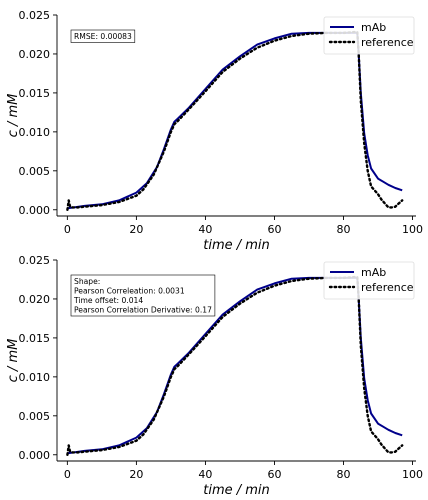 This screenshot has width=428, height=500. What do you see at coordinates (108, 300) in the screenshot?
I see `annotation-line: Time offset: 0.014` at bounding box center [108, 300].